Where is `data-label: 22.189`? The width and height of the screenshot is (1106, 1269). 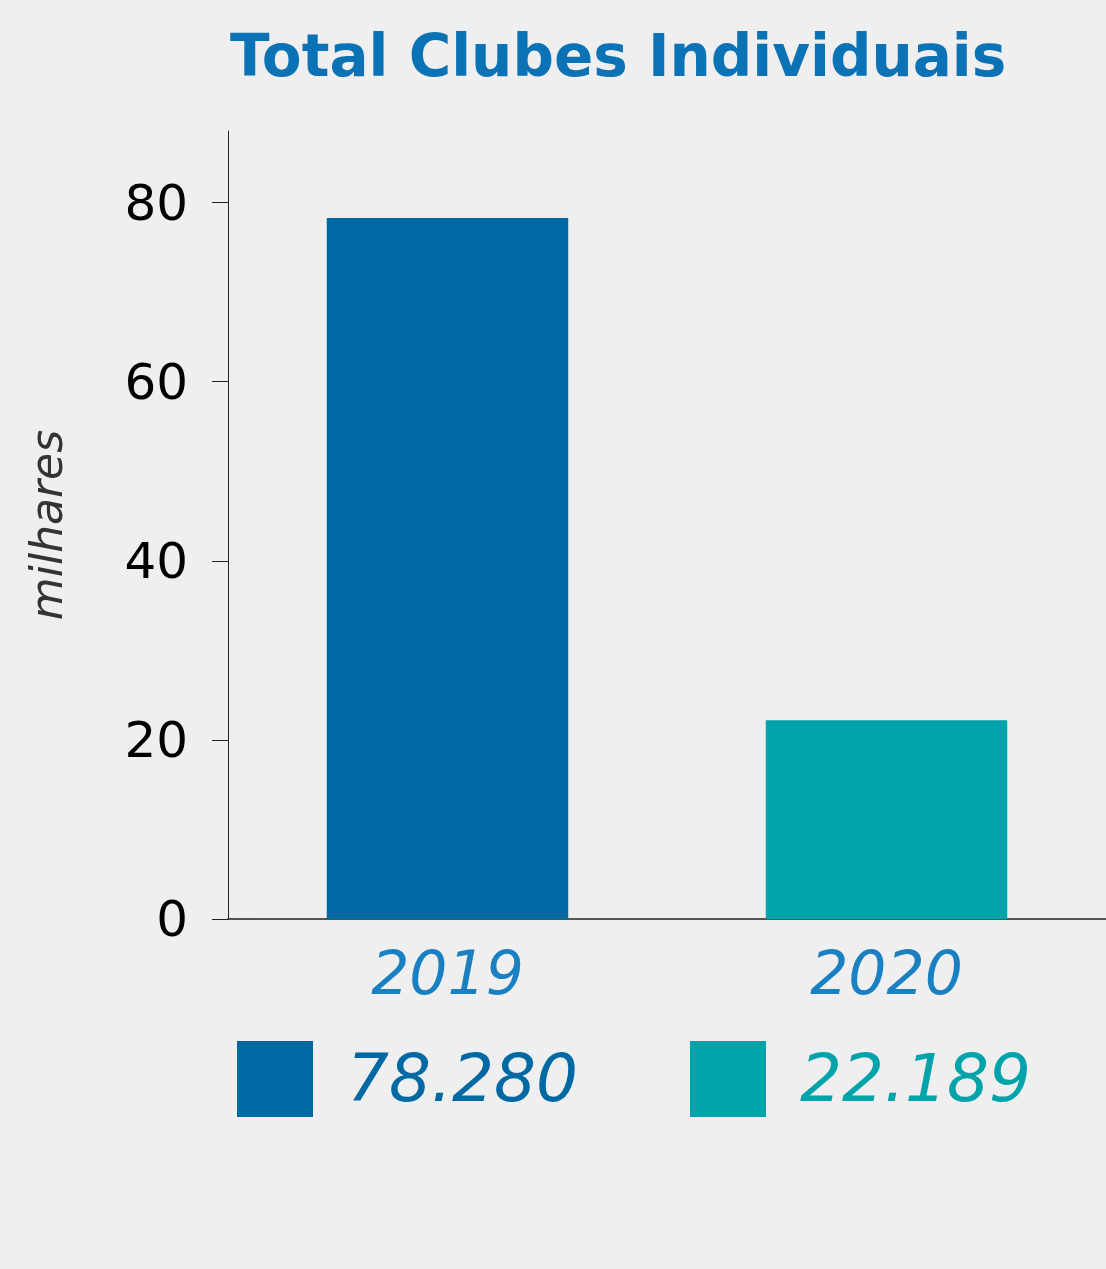
data-label: 22.189 is located at coordinates (915, 1078).